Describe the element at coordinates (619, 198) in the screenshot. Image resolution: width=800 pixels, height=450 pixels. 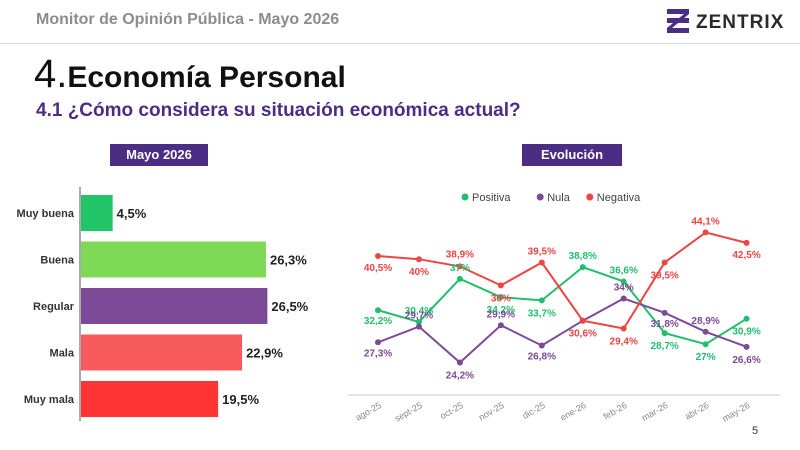
I see `legend-label: Negativa` at that location.